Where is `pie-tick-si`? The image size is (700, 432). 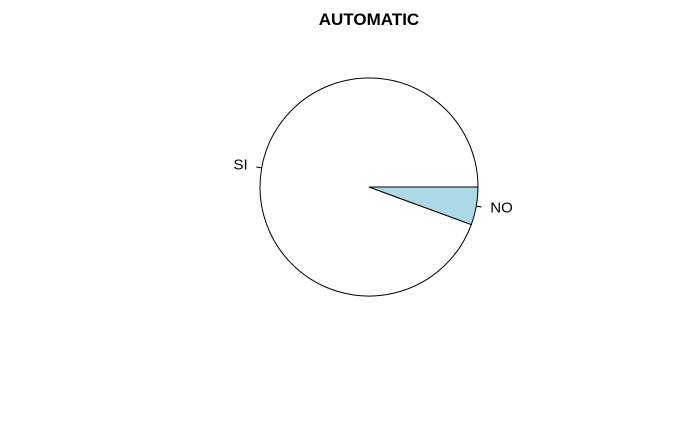
pie-tick-si is located at coordinates (259, 167).